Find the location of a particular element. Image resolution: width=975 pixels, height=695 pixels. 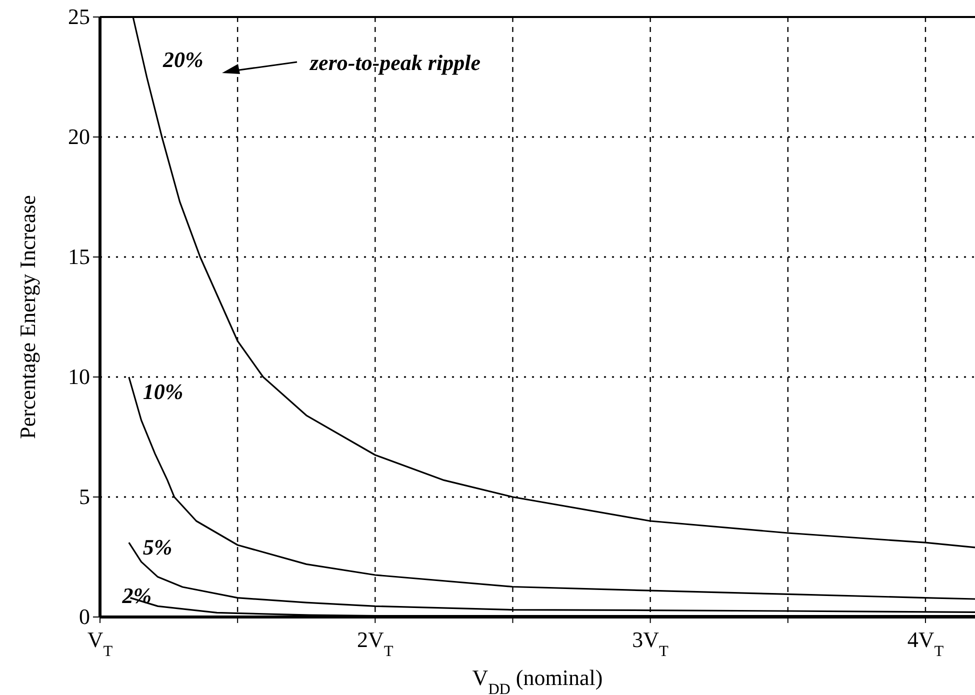

series-label: 5% is located at coordinates (157, 547).